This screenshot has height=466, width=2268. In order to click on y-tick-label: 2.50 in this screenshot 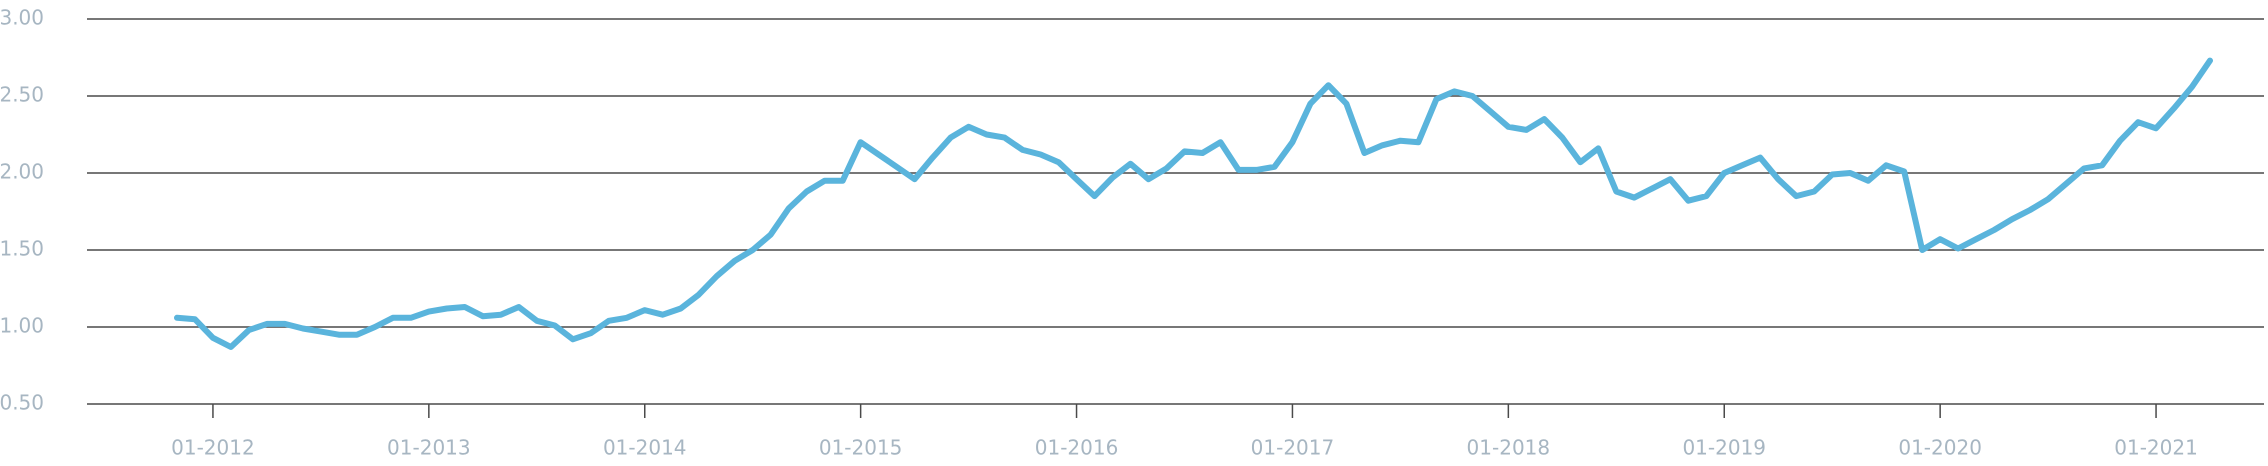, I will do `click(22, 95)`.